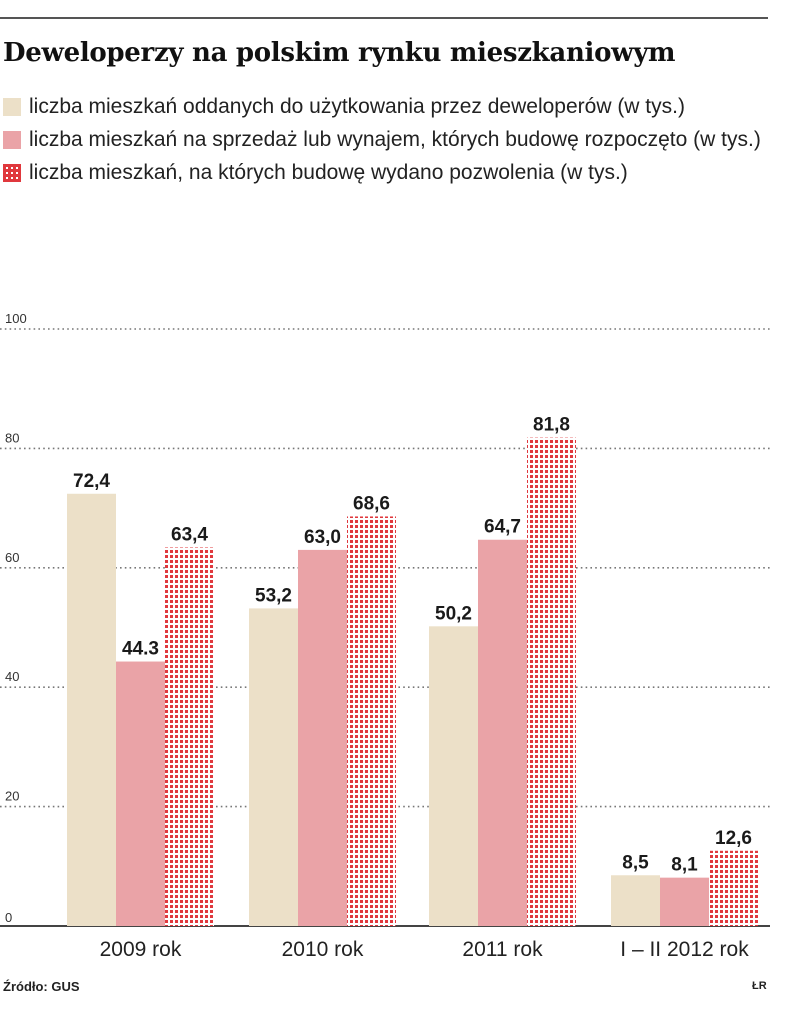 The width and height of the screenshot is (805, 1010). I want to click on data-label-s2-c1: 68,6, so click(371, 503).